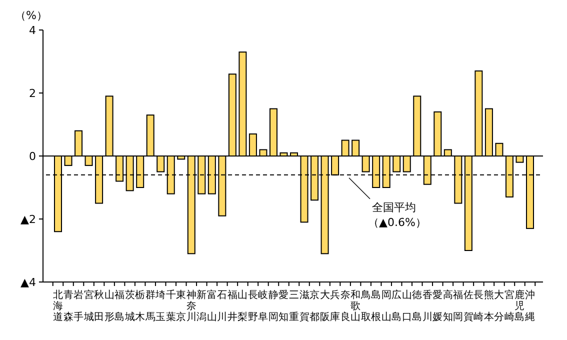 The image size is (567, 340). What do you see at coordinates (345, 306) in the screenshot?
I see `x-tick-label: 奈良` at bounding box center [345, 306].